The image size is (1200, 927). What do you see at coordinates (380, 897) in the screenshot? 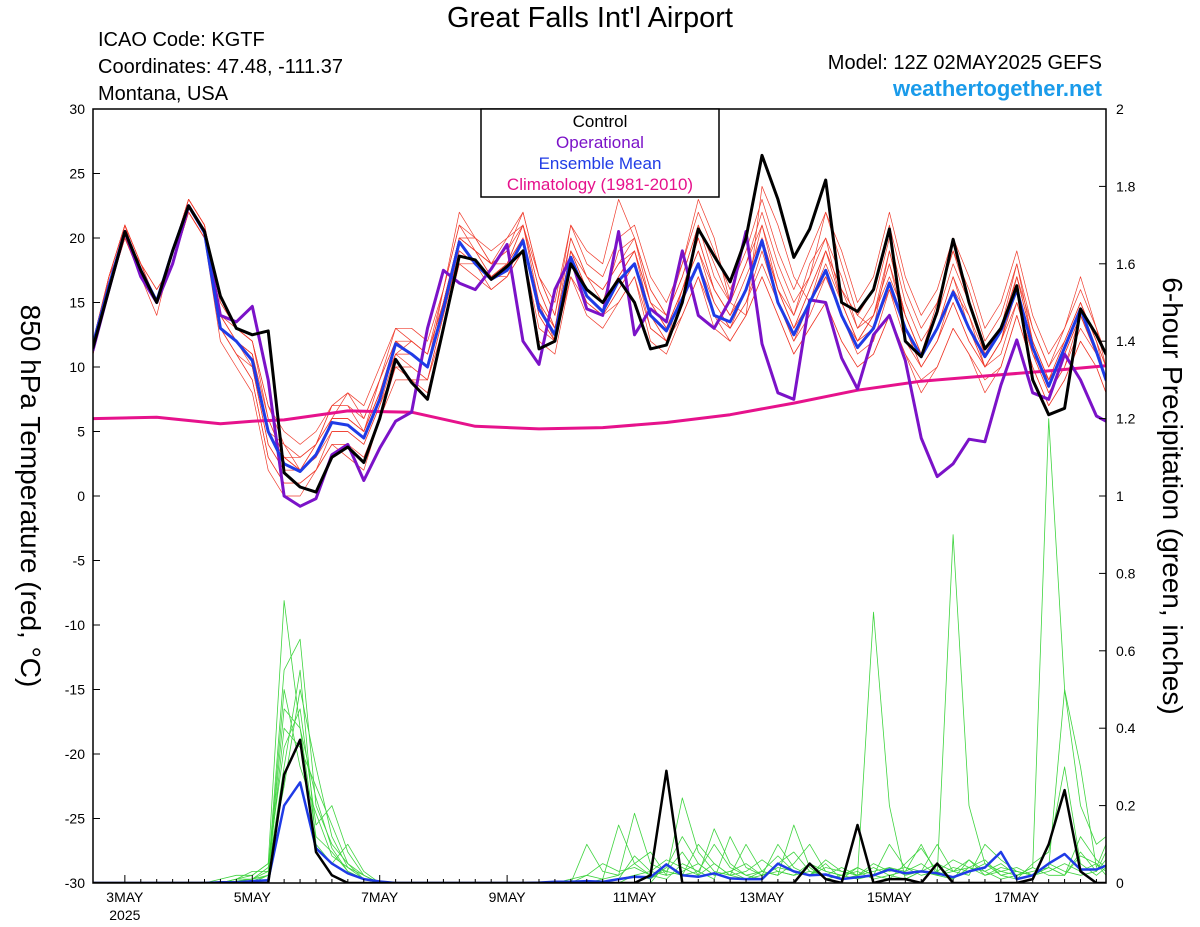
I see `x-tick-label: 7MAY` at bounding box center [380, 897].